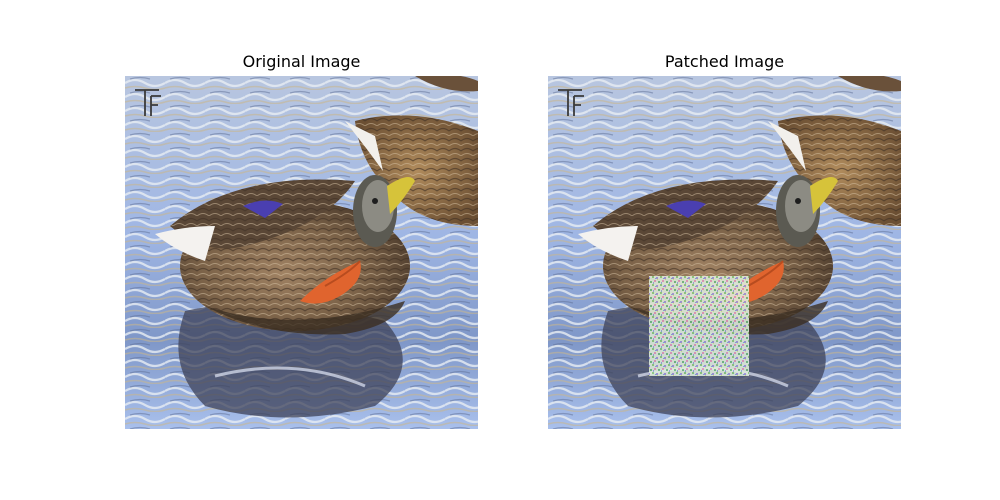 The width and height of the screenshot is (1000, 500). Describe the element at coordinates (699, 326) in the screenshot. I see `adversarial-patch` at that location.